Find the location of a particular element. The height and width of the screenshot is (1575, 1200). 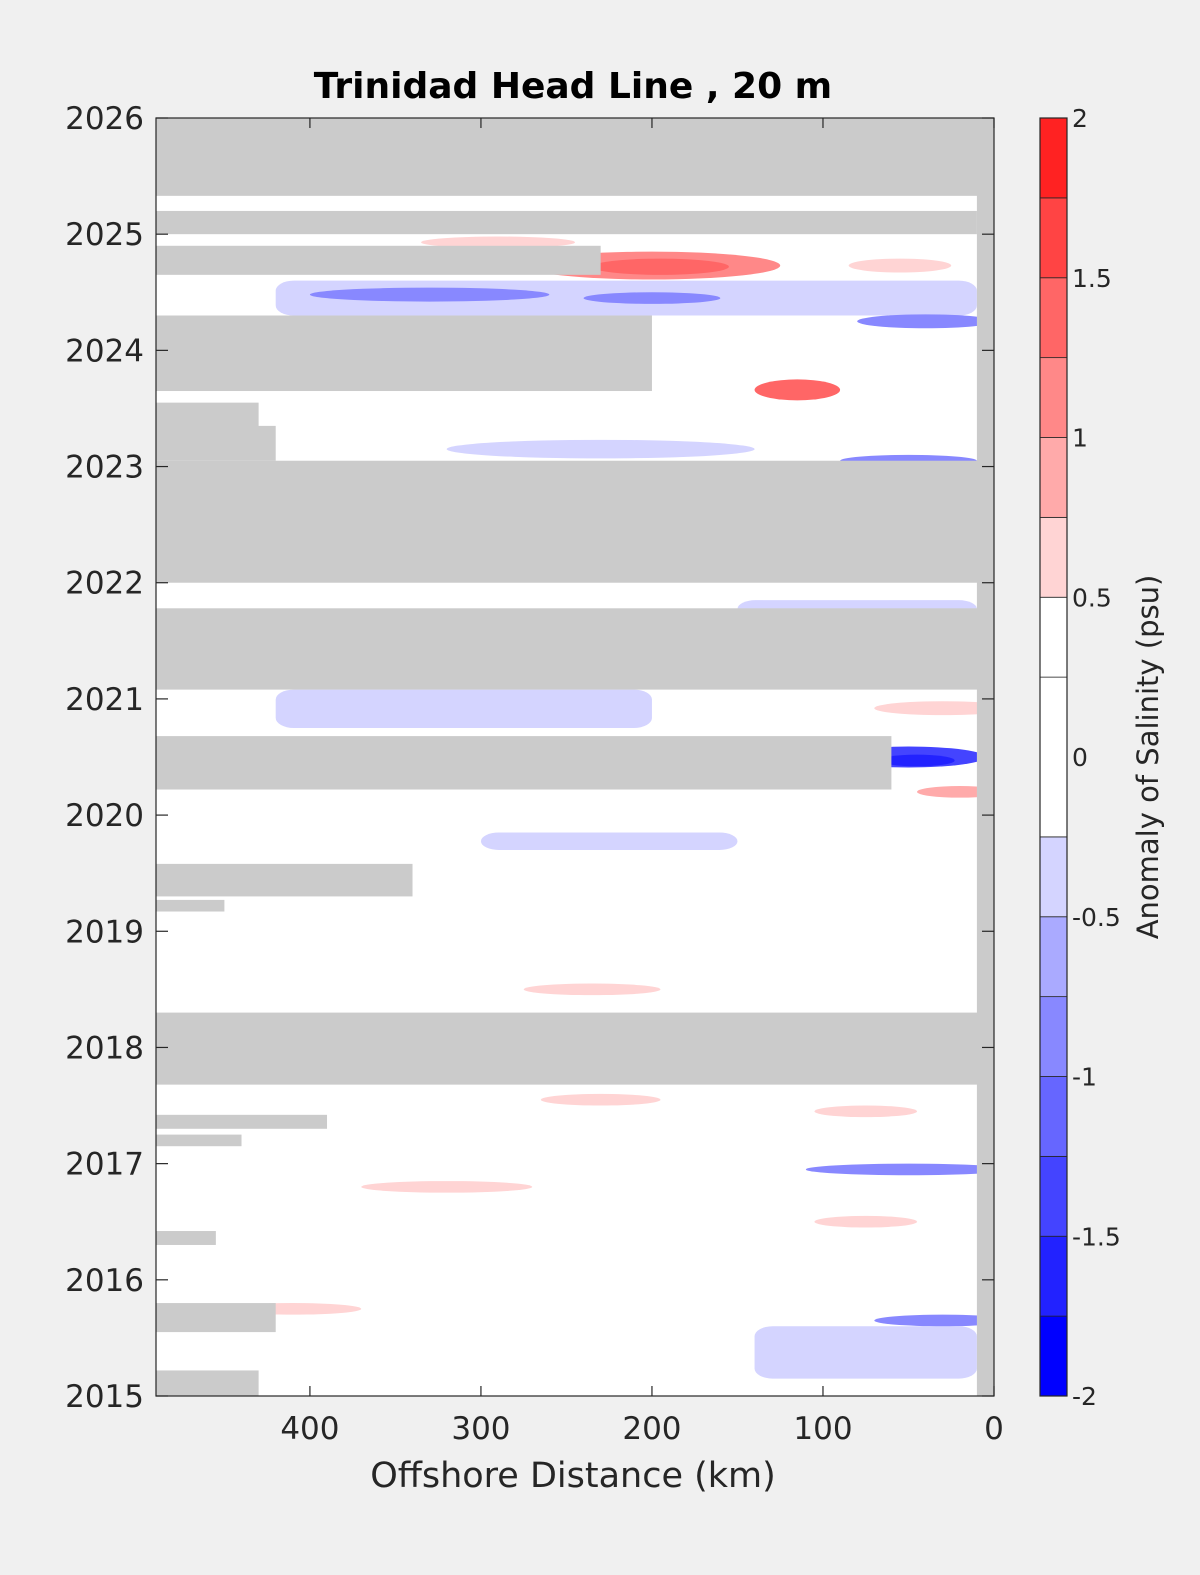

y-tick-label: 2022 is located at coordinates (104, 584).